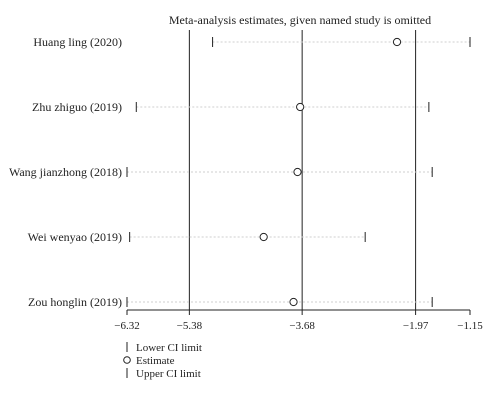 This screenshot has width=500, height=400. I want to click on x-tick-label: −3.68, so click(302, 326).